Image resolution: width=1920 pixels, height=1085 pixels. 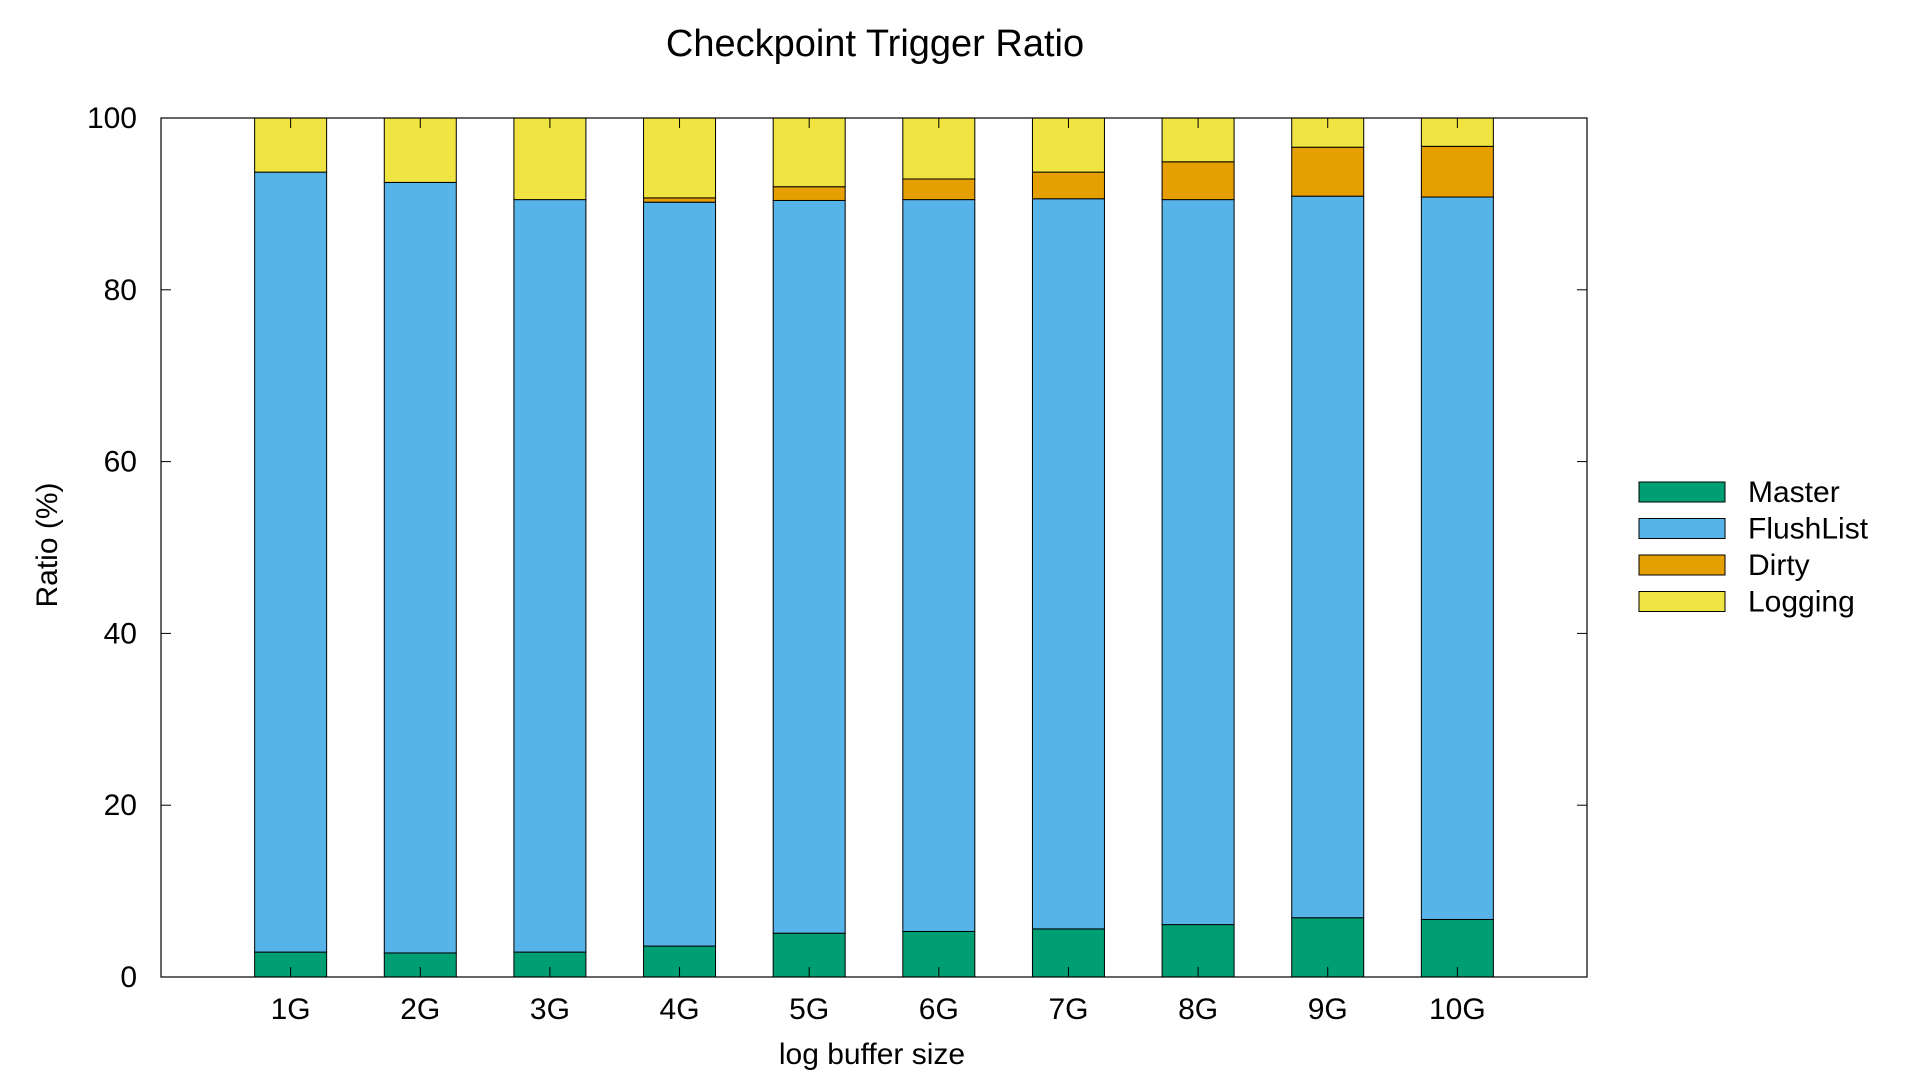 I want to click on bar-flushlist-9G, so click(x=1328, y=557).